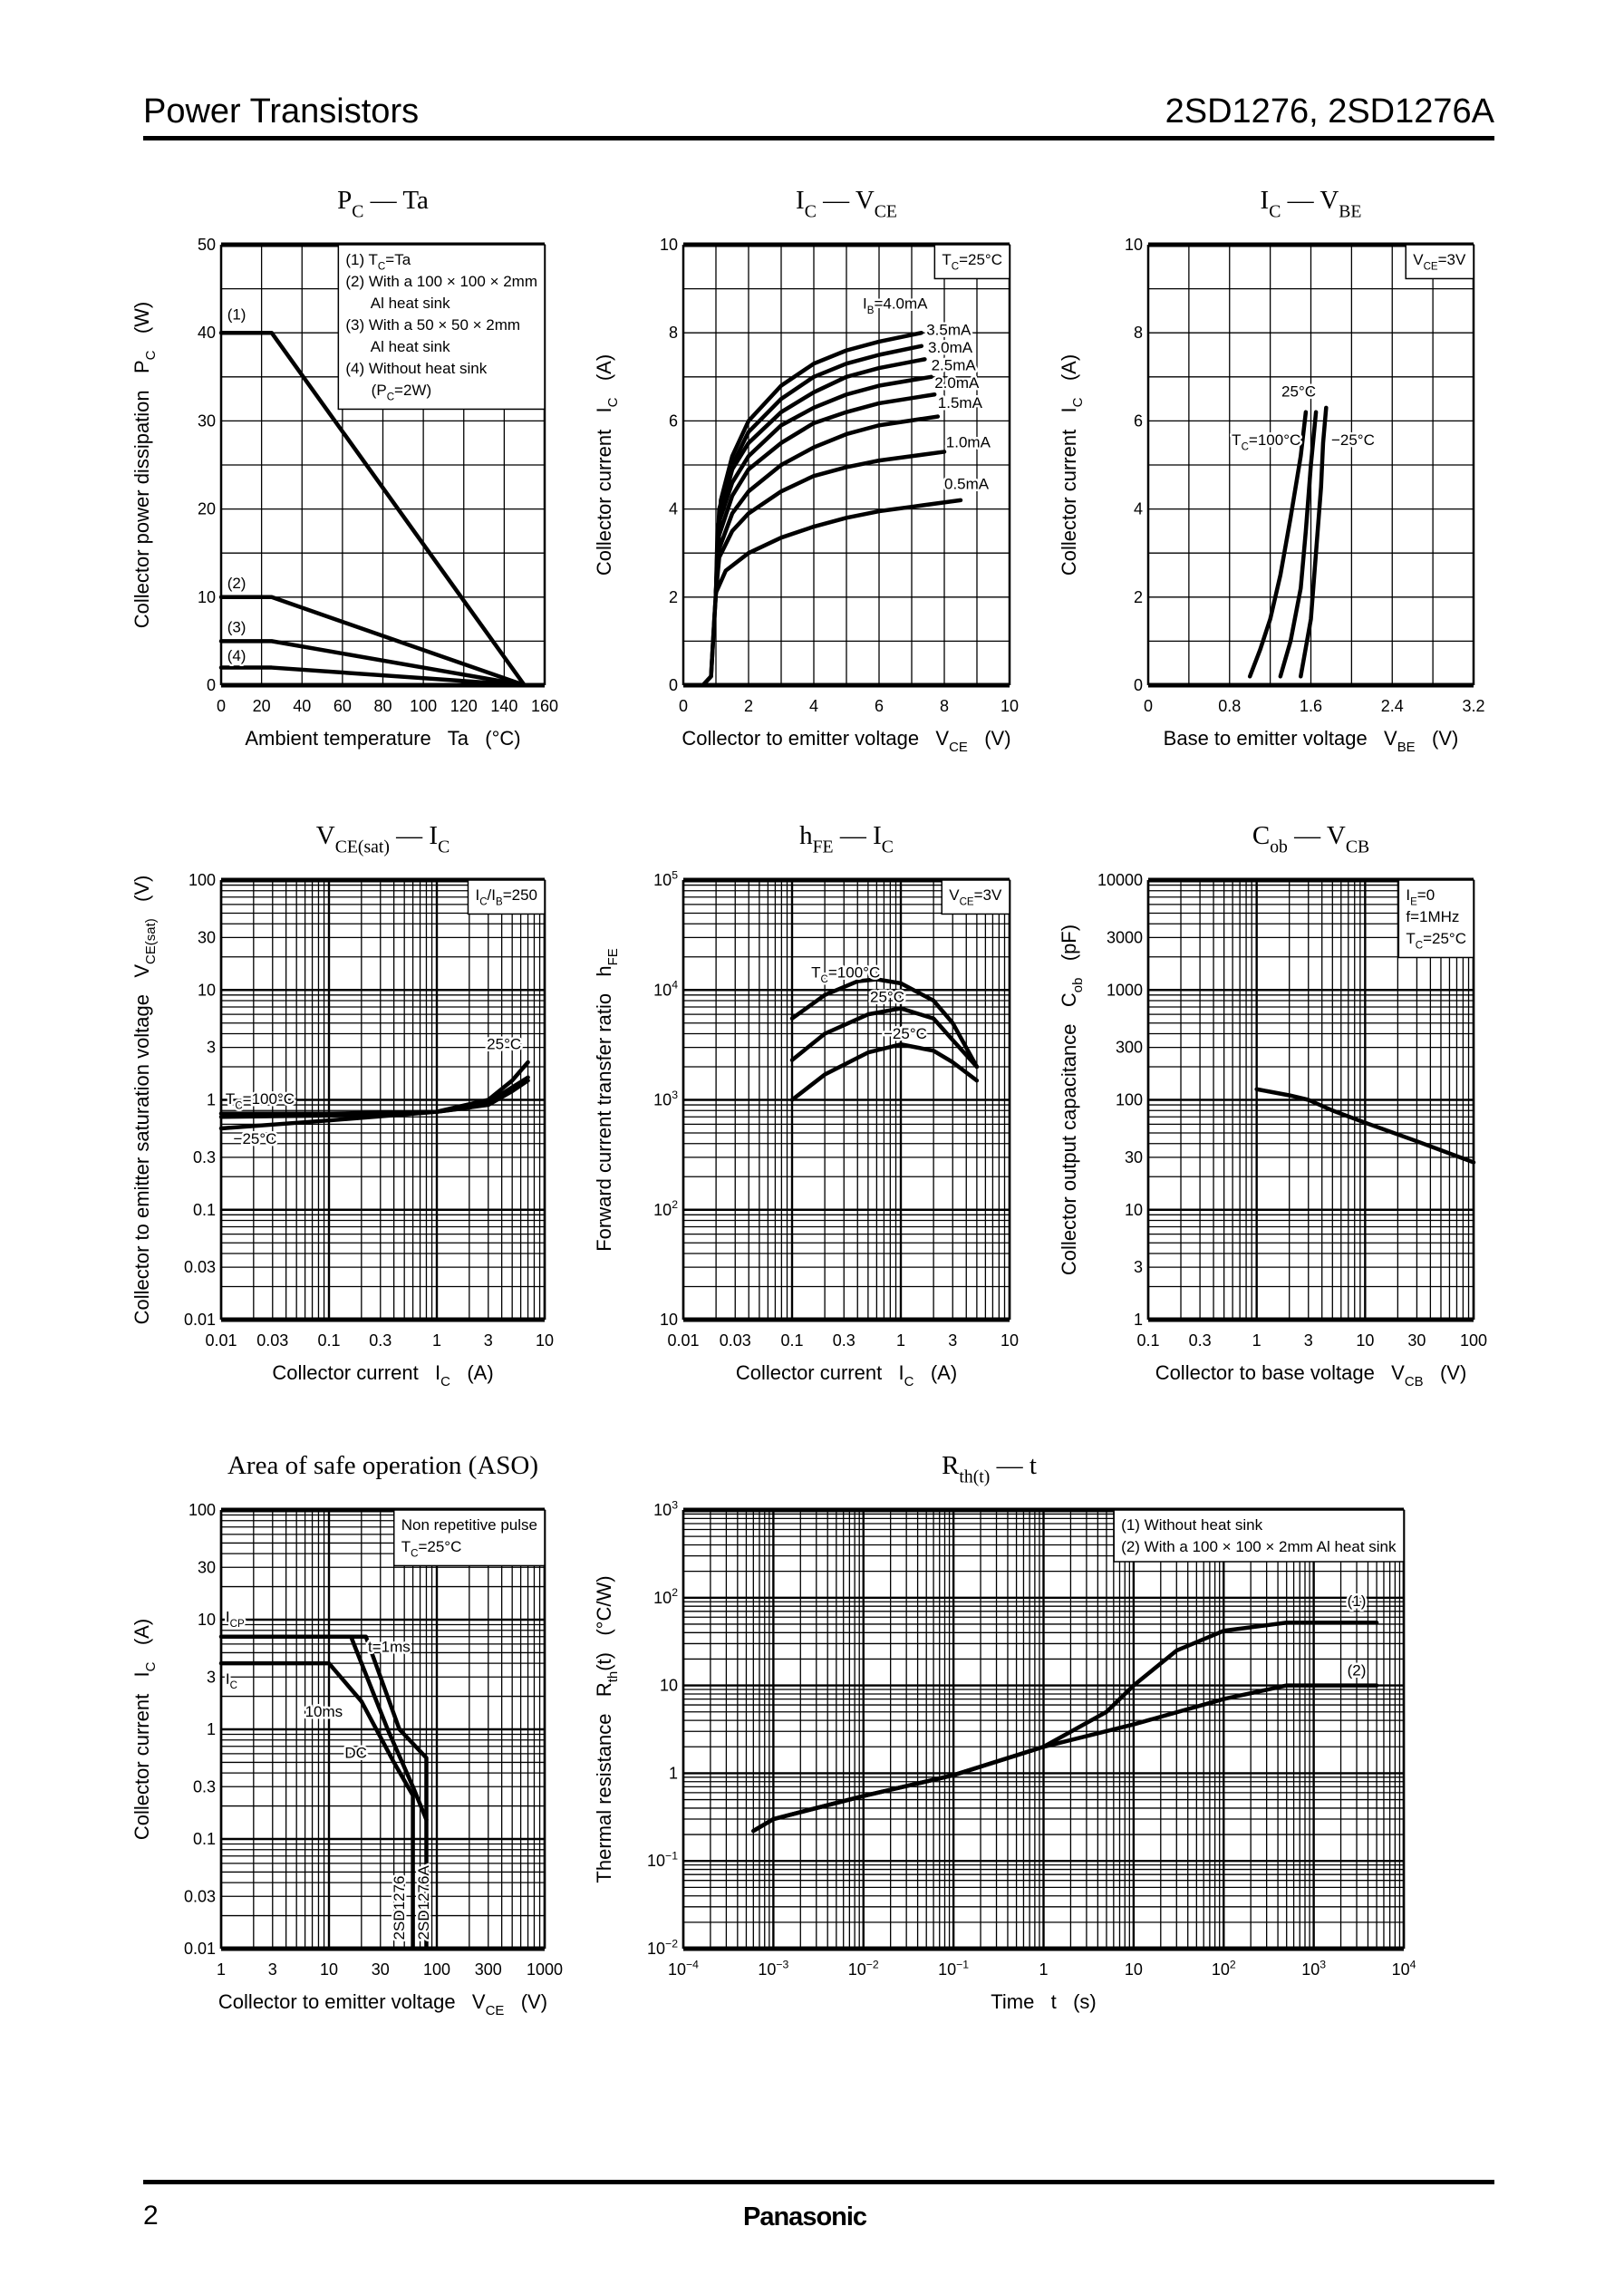 This screenshot has width=1624, height=2294. Describe the element at coordinates (1329, 111) in the screenshot. I see `part-numbers: 2SD1276, 2SD1276A` at that location.